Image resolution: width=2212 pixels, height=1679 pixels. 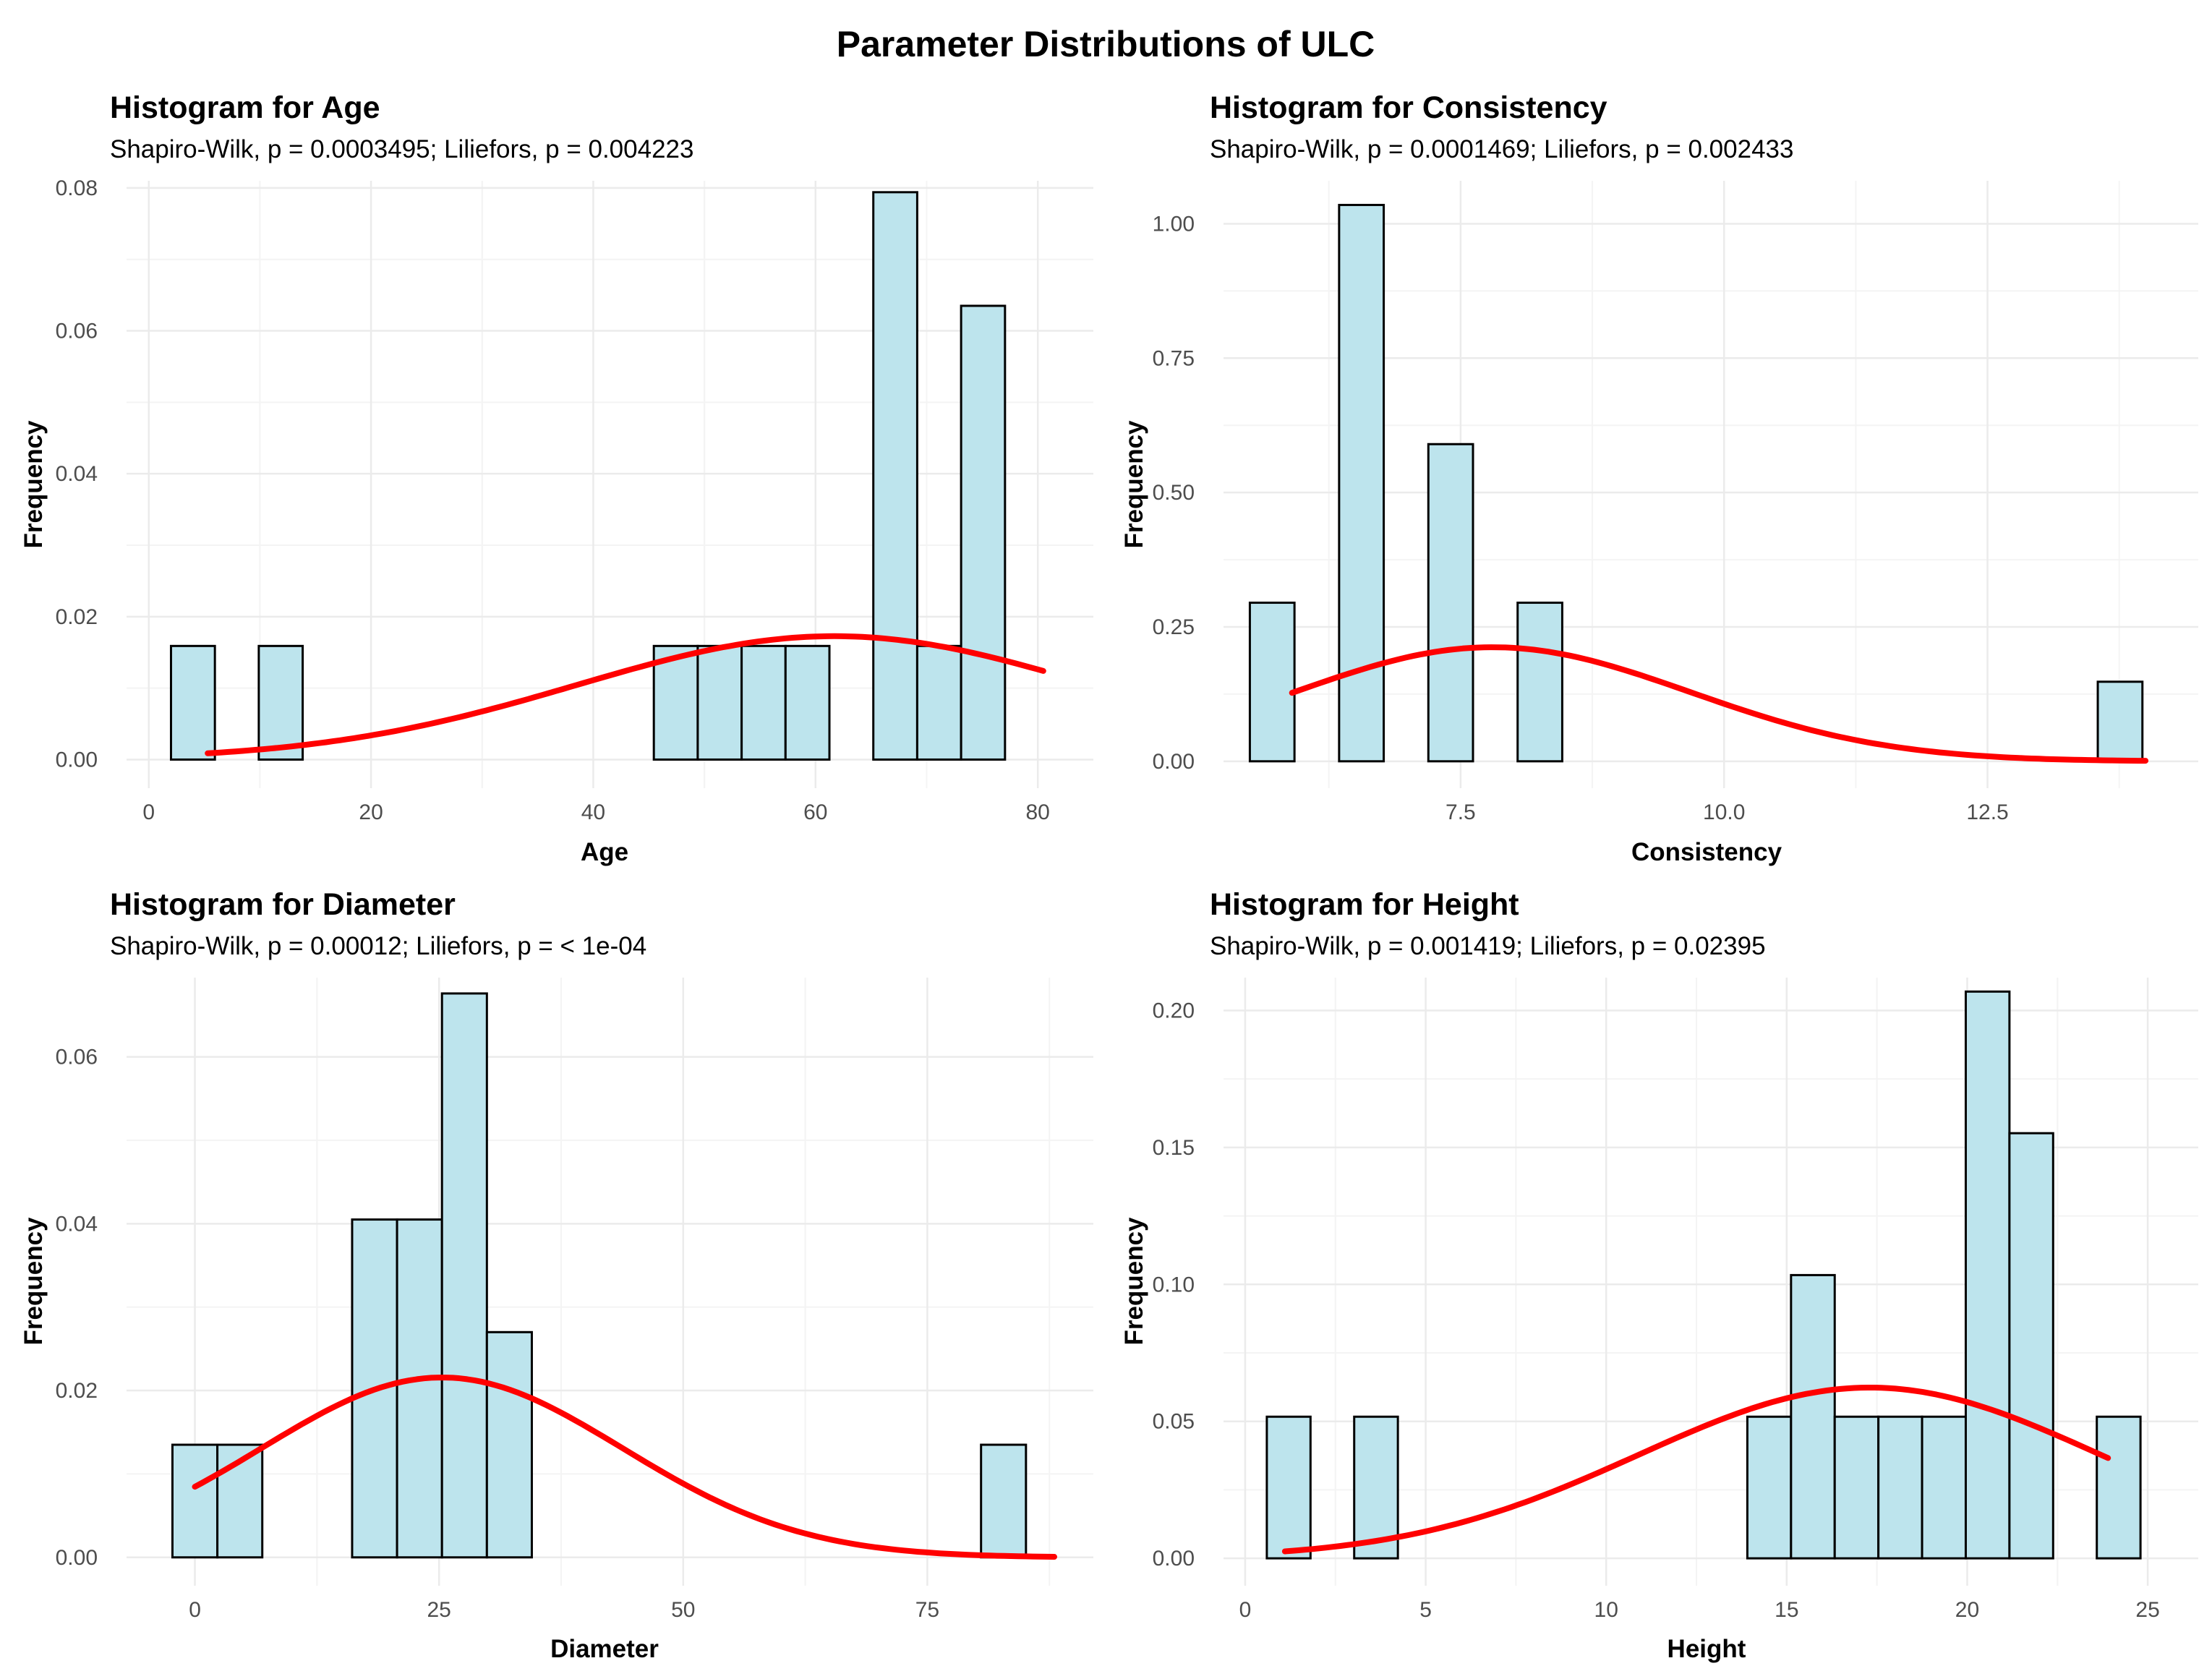 What do you see at coordinates (1987, 812) in the screenshot?
I see `x-tick-label: 12.5` at bounding box center [1987, 812].